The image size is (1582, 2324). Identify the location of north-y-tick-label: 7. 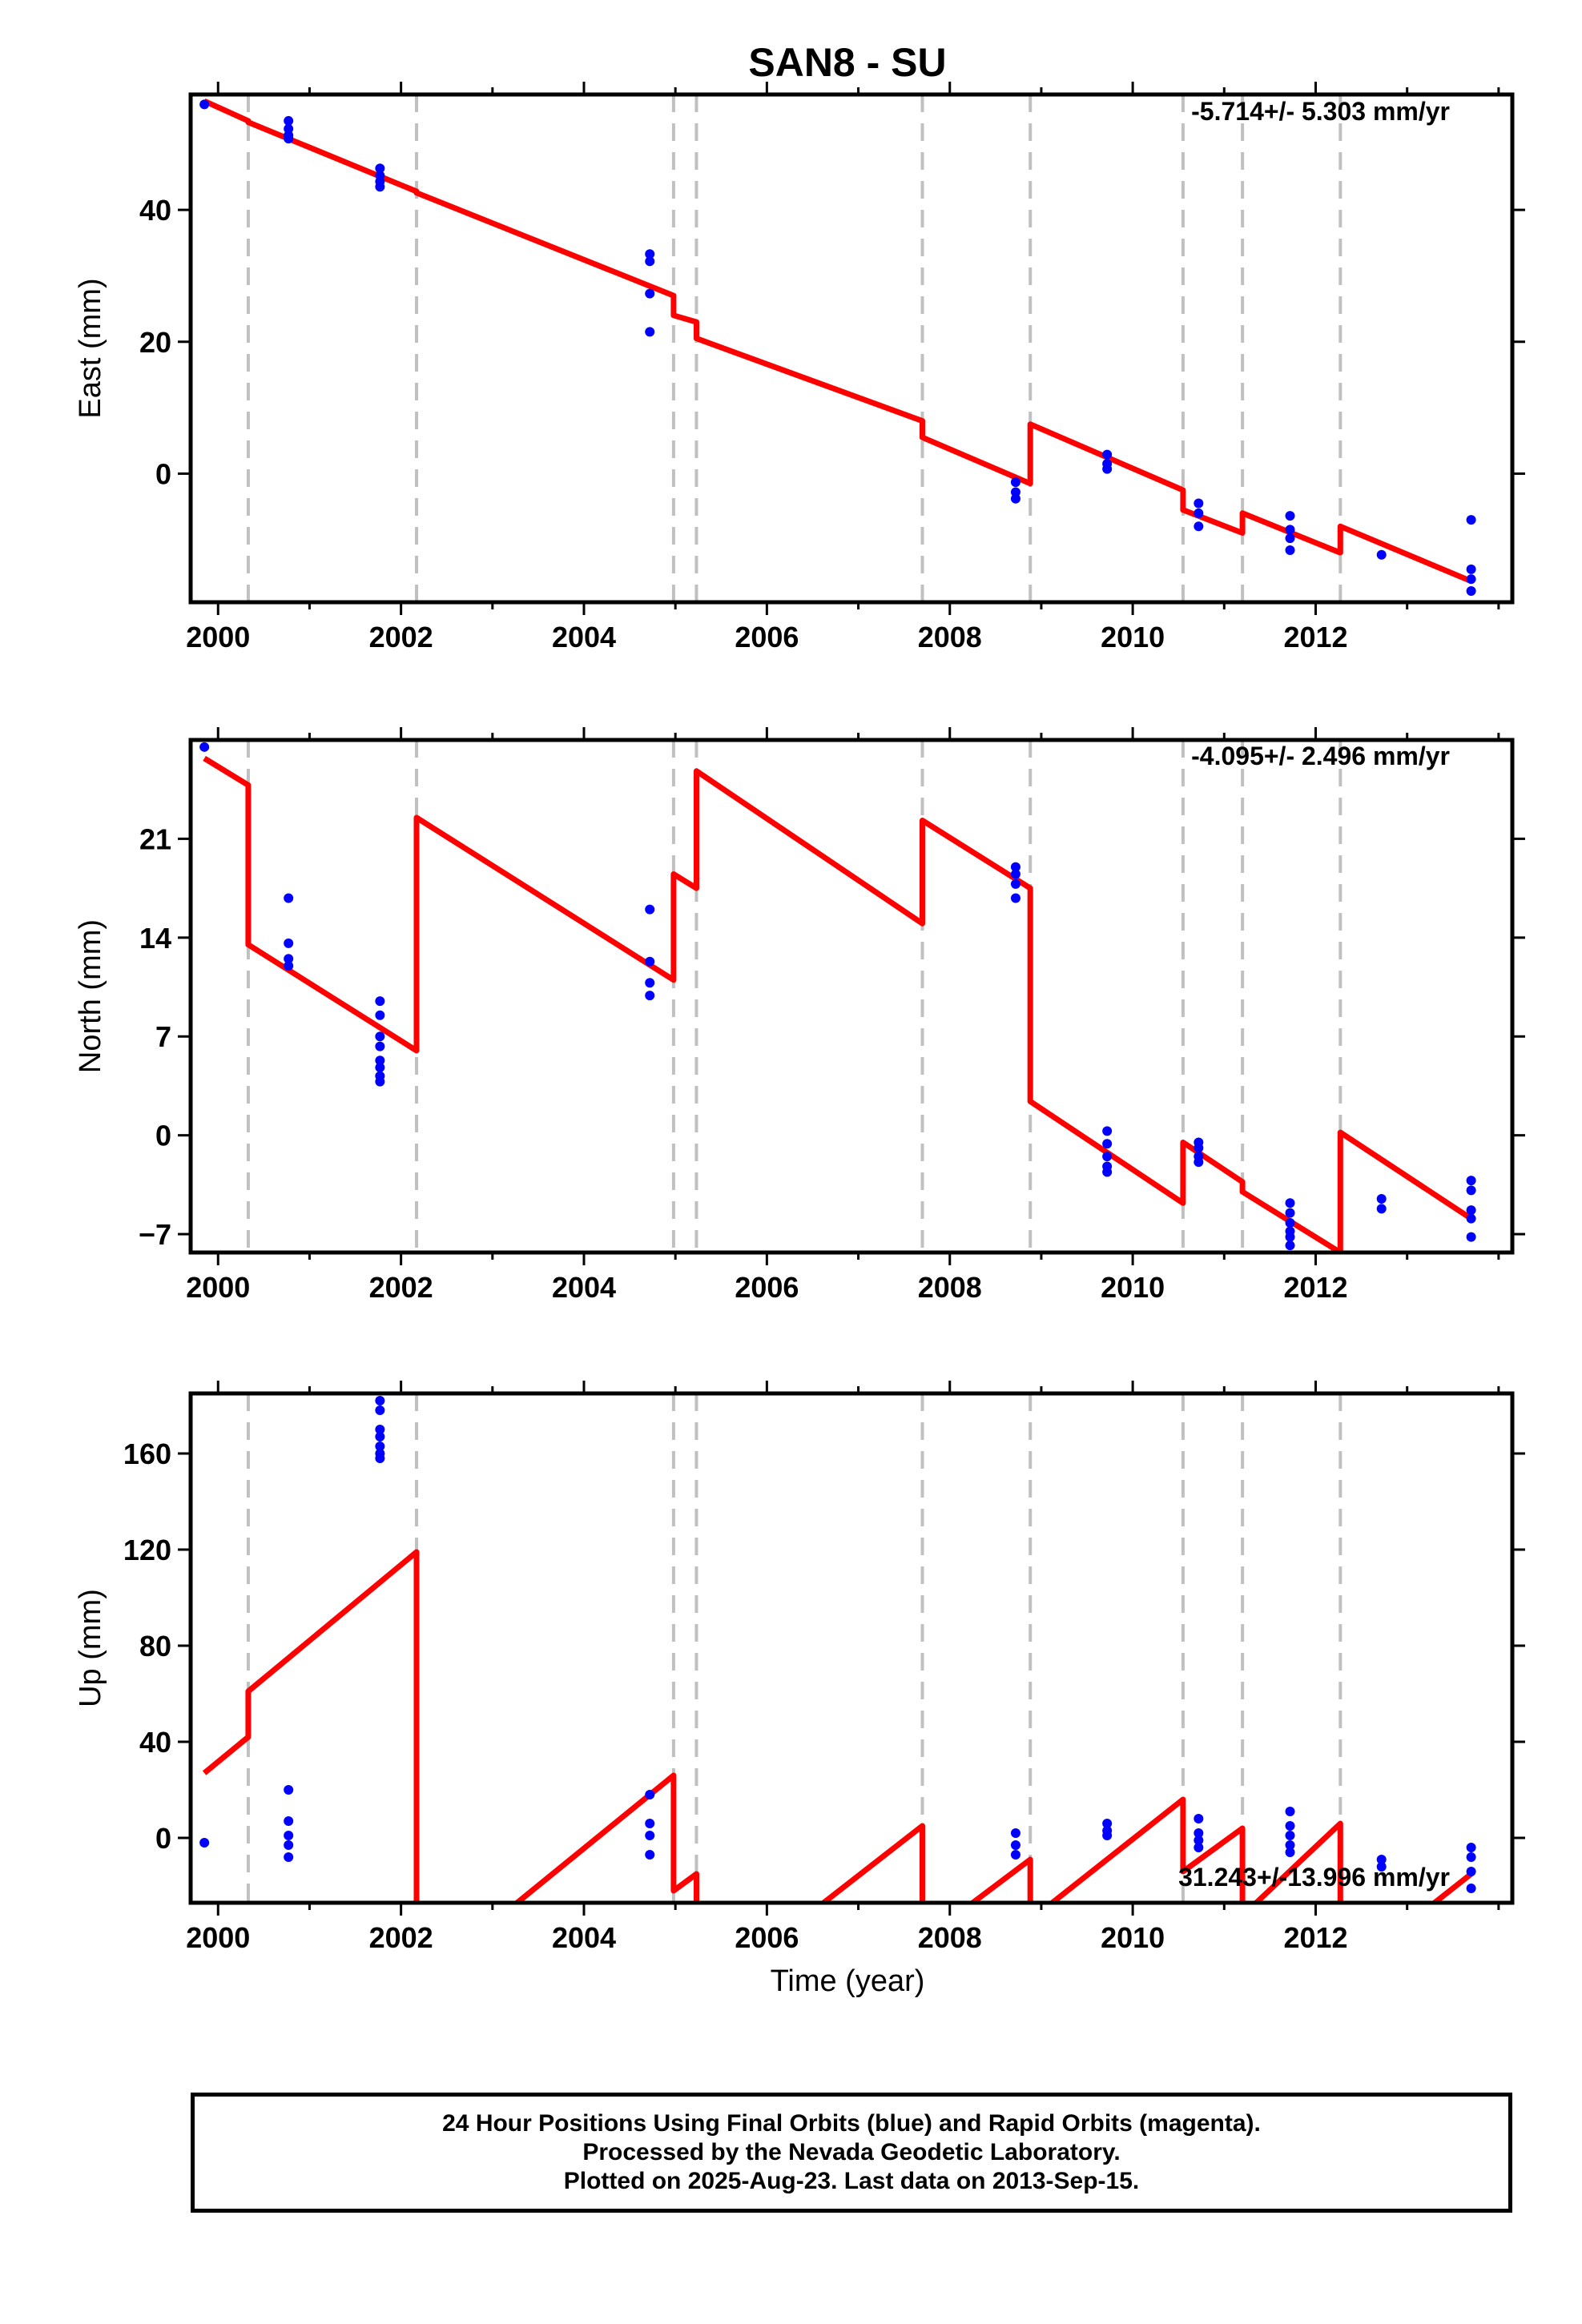
(163, 1036).